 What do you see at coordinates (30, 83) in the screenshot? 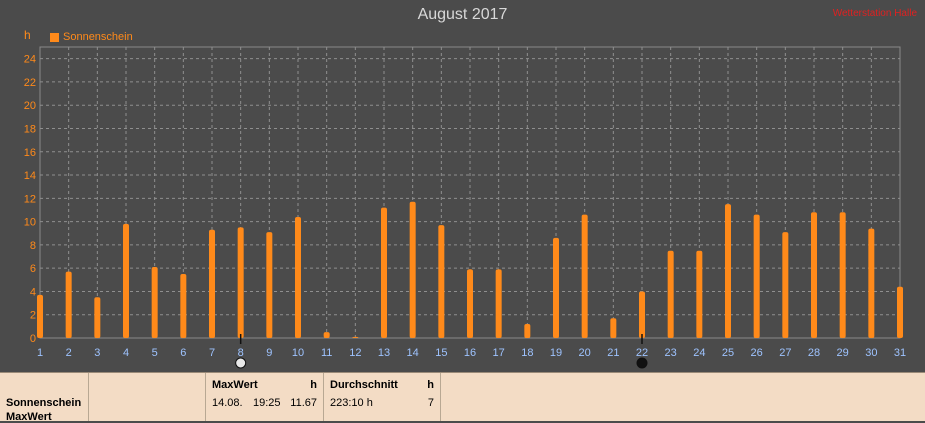
I see `y-tick-label: 22` at bounding box center [30, 83].